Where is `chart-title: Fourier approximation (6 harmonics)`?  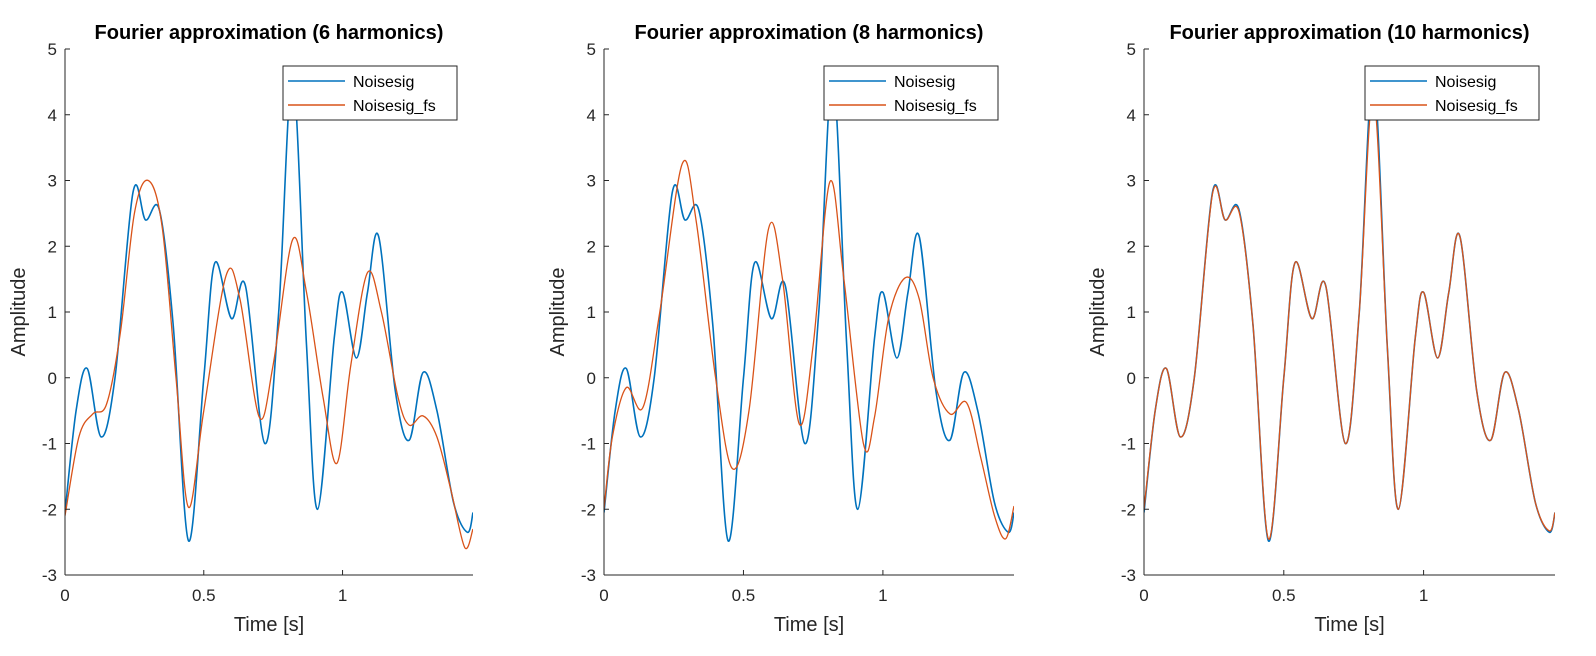 chart-title: Fourier approximation (6 harmonics) is located at coordinates (269, 33).